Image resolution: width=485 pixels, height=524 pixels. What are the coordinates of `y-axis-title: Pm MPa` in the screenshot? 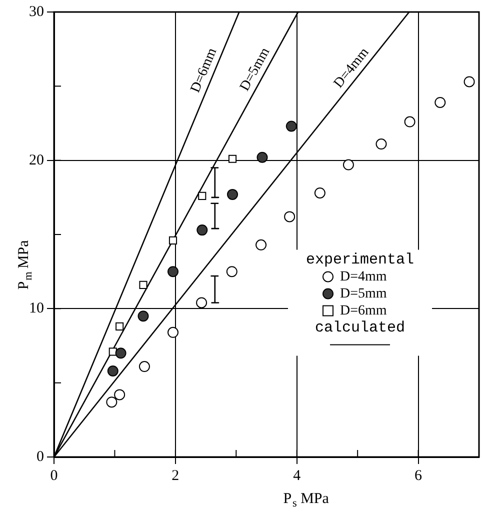 It's located at (25, 265).